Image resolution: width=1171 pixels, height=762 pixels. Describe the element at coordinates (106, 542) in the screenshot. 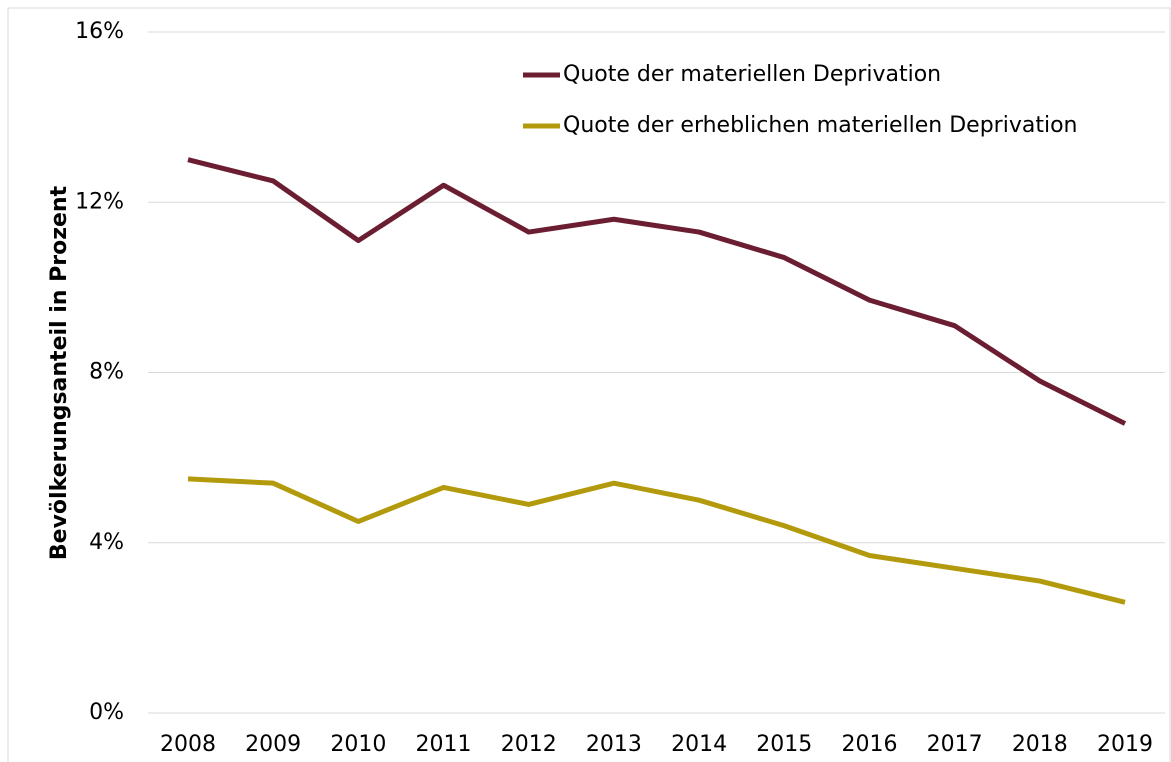

I see `y-tick-label: 4%` at that location.